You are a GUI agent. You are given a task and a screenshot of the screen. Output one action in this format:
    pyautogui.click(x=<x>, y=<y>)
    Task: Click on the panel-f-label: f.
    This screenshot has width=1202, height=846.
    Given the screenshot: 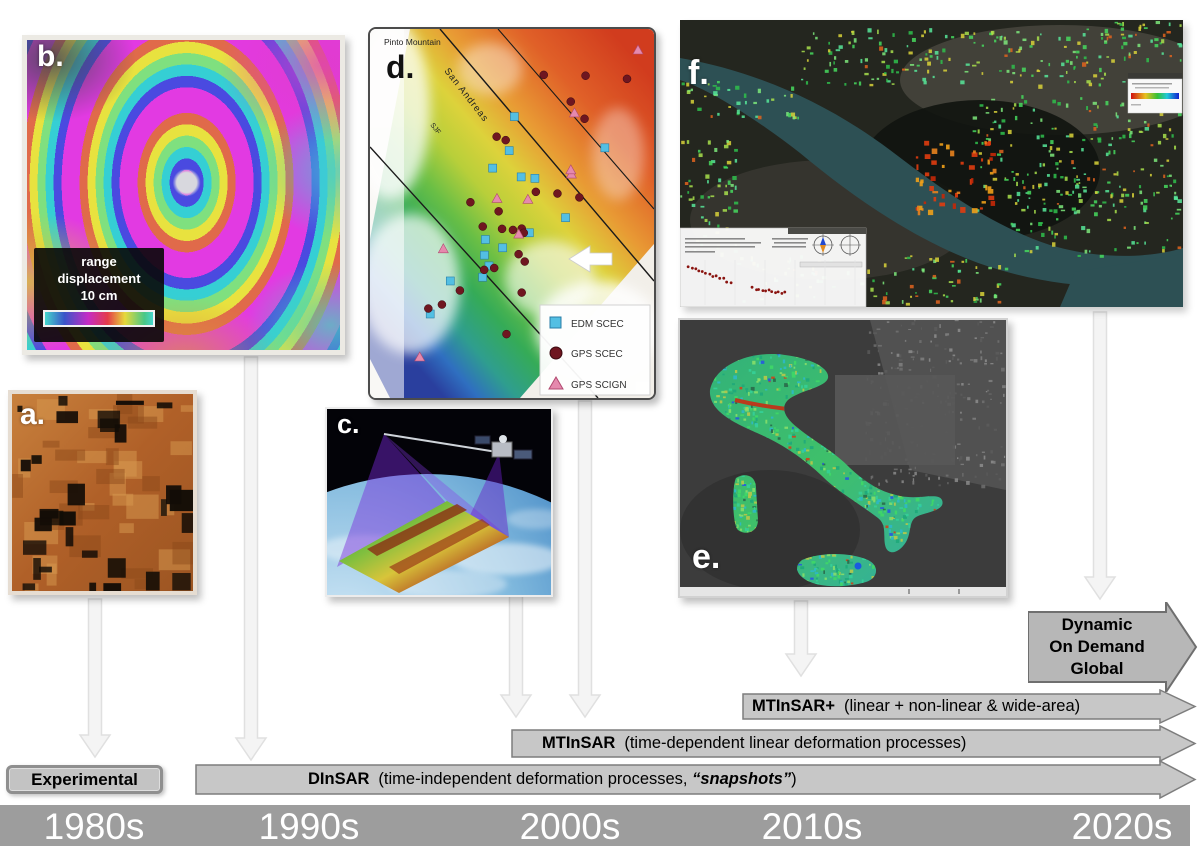 What is the action you would take?
    pyautogui.click(x=698, y=73)
    